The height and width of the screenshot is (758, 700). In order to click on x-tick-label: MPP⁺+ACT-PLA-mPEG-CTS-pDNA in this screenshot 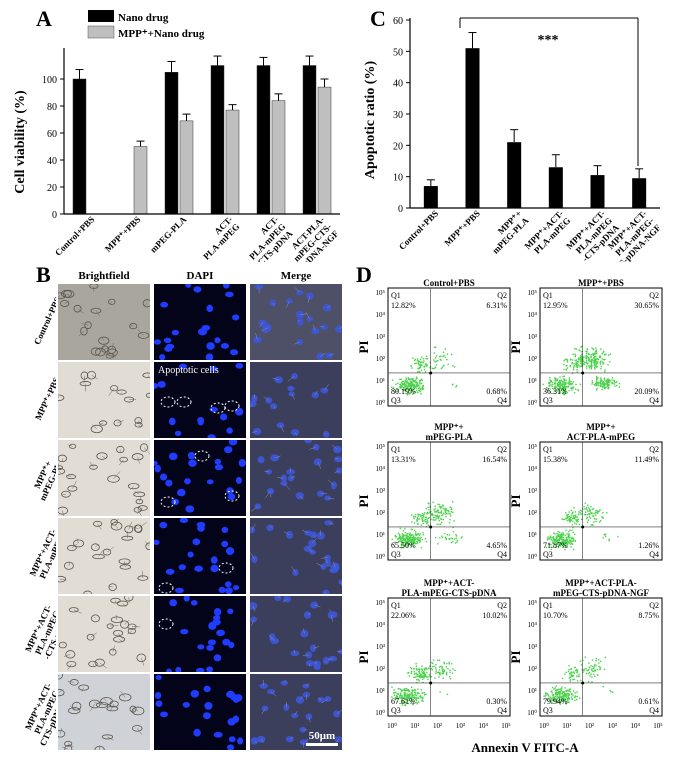, I will do `click(592, 235)`.